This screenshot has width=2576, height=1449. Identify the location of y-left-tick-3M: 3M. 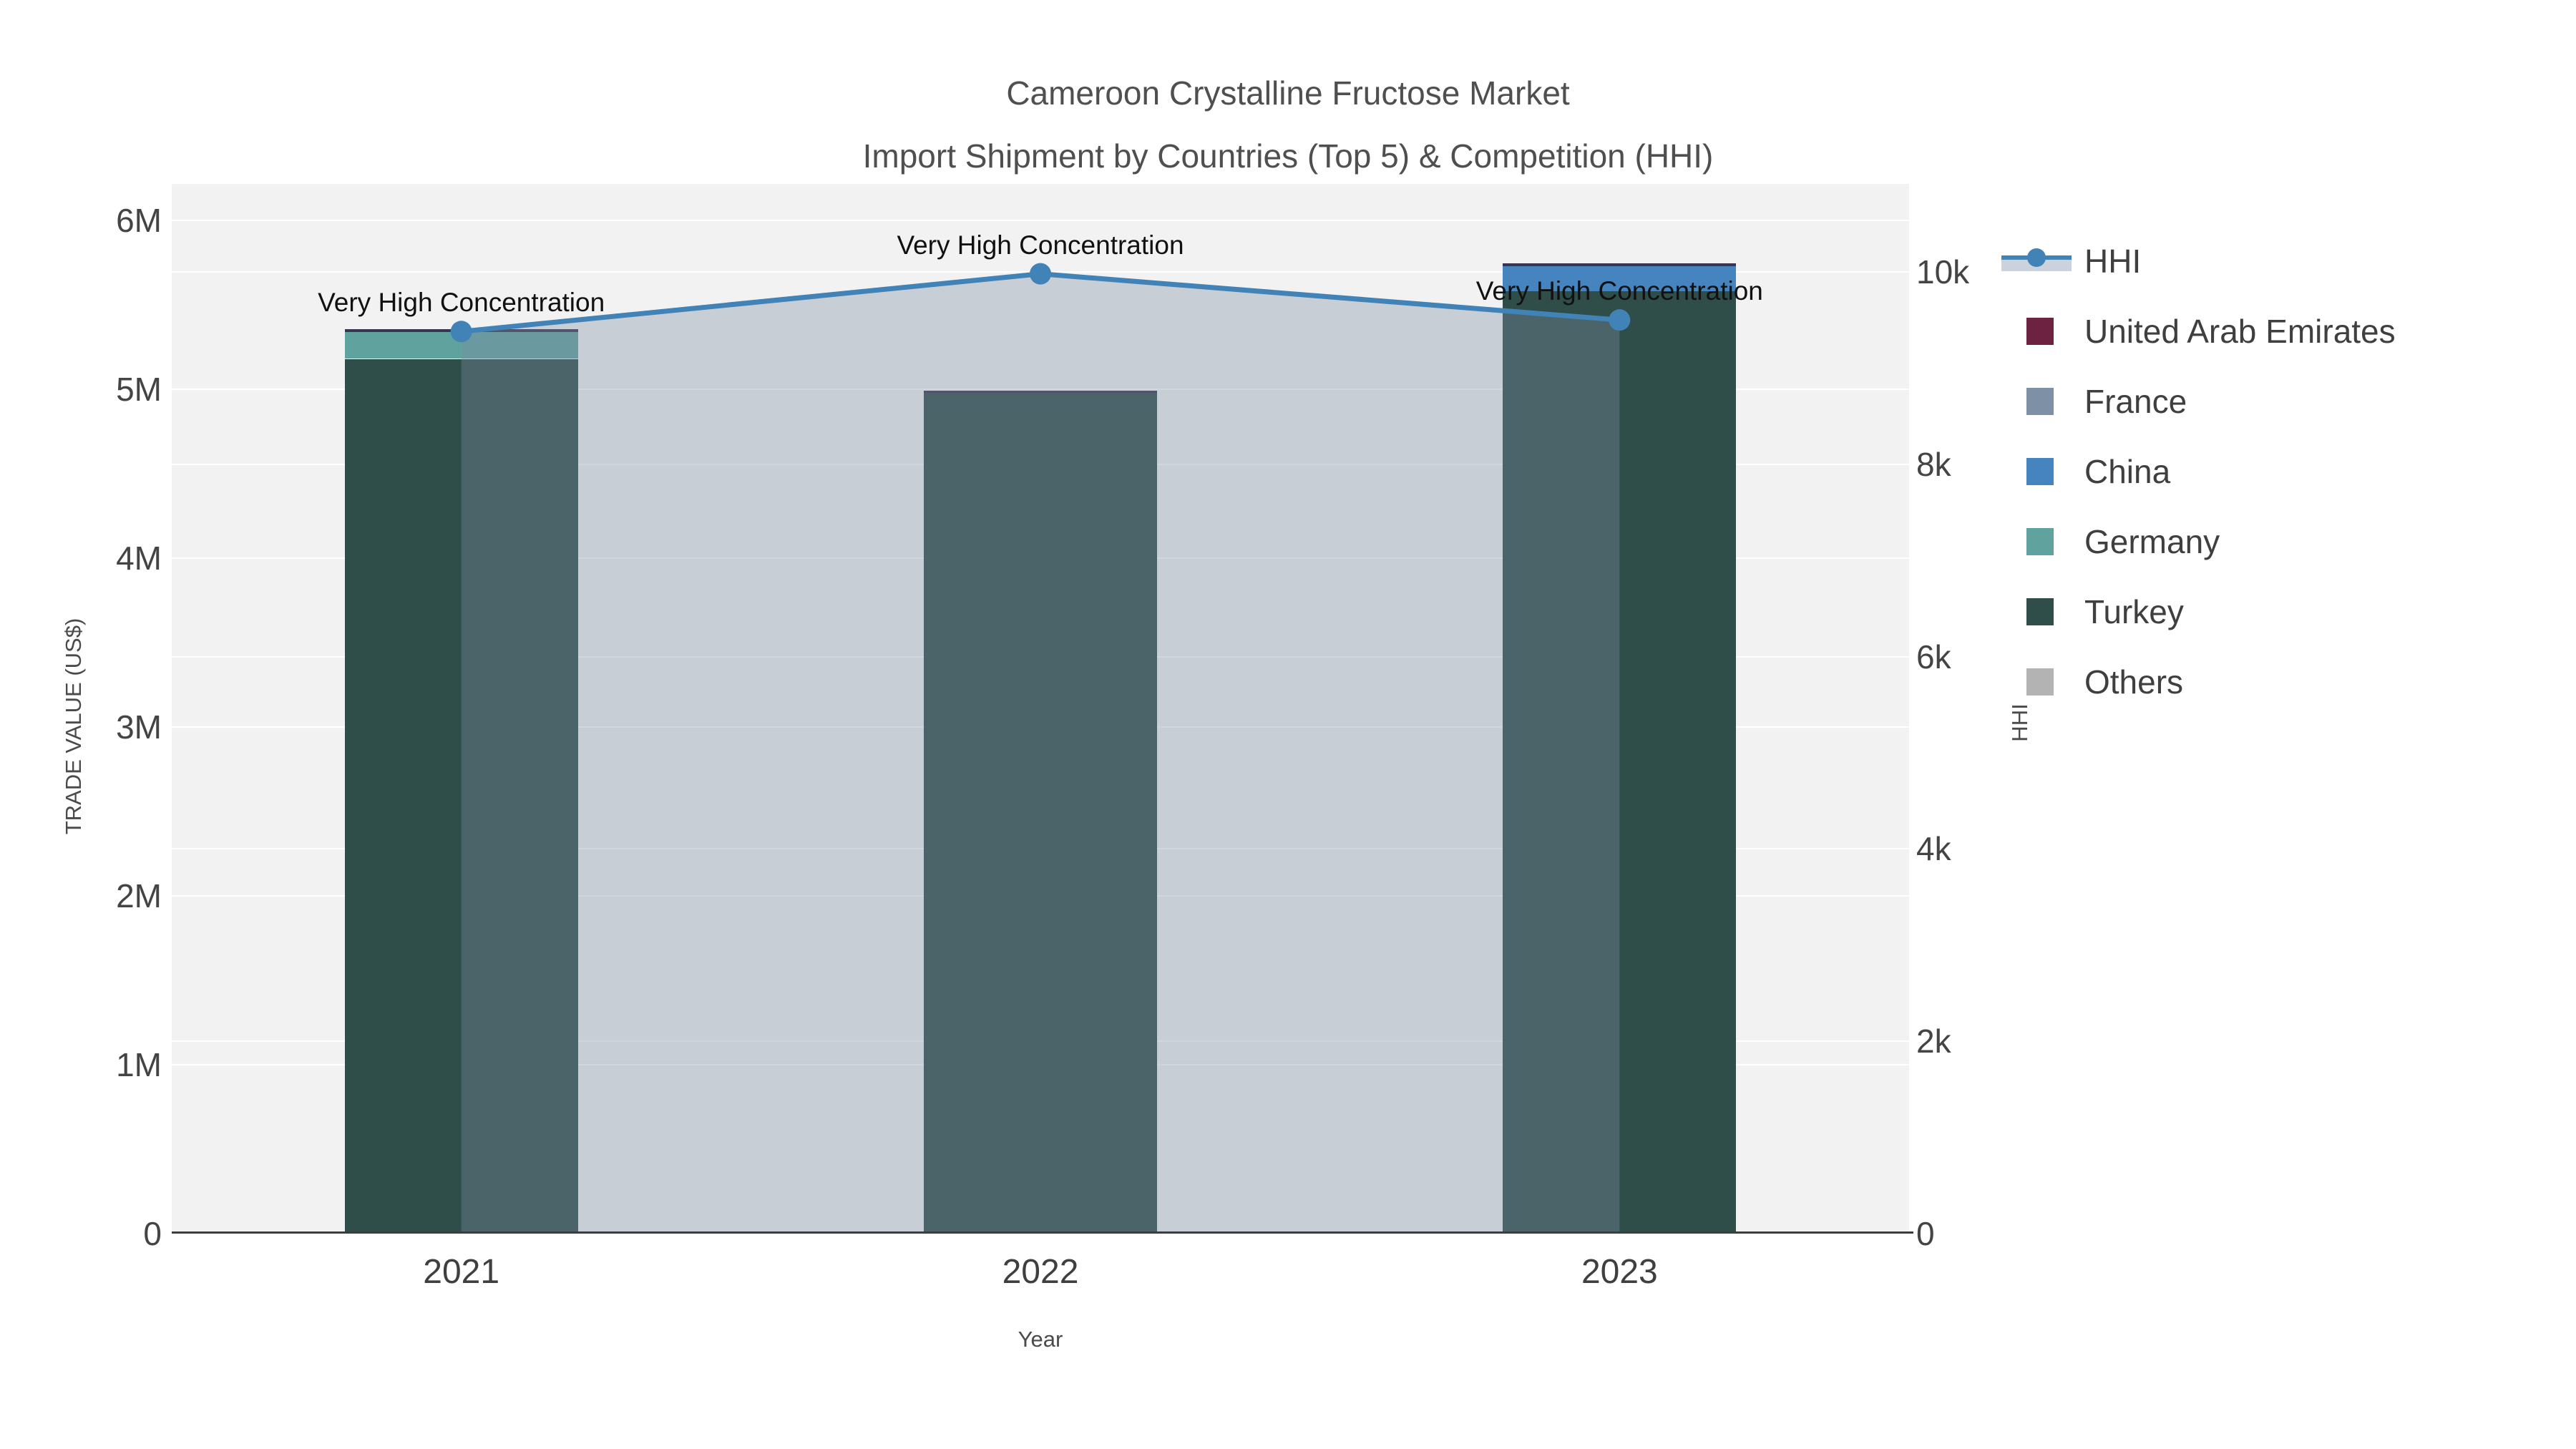
(139, 727).